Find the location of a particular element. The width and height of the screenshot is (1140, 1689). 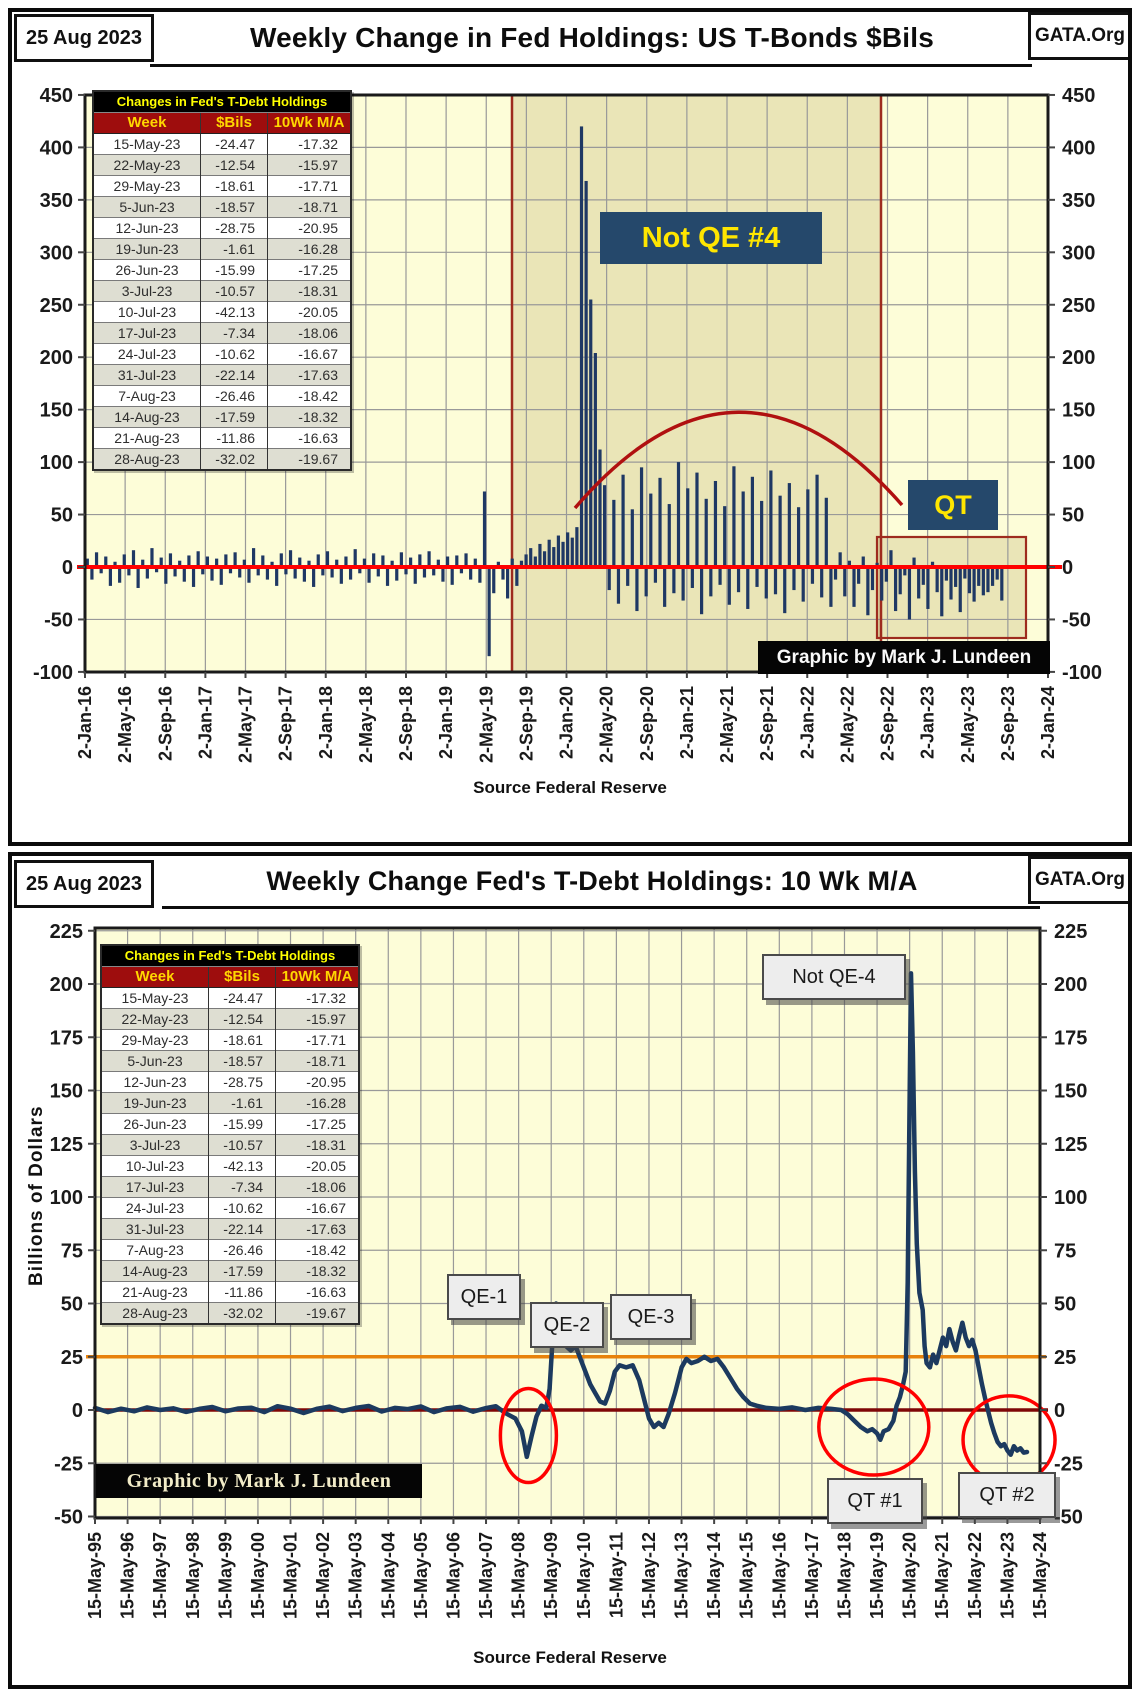

table-row: 14-Aug-23 -17.59 -18.32 is located at coordinates (230, 1271).